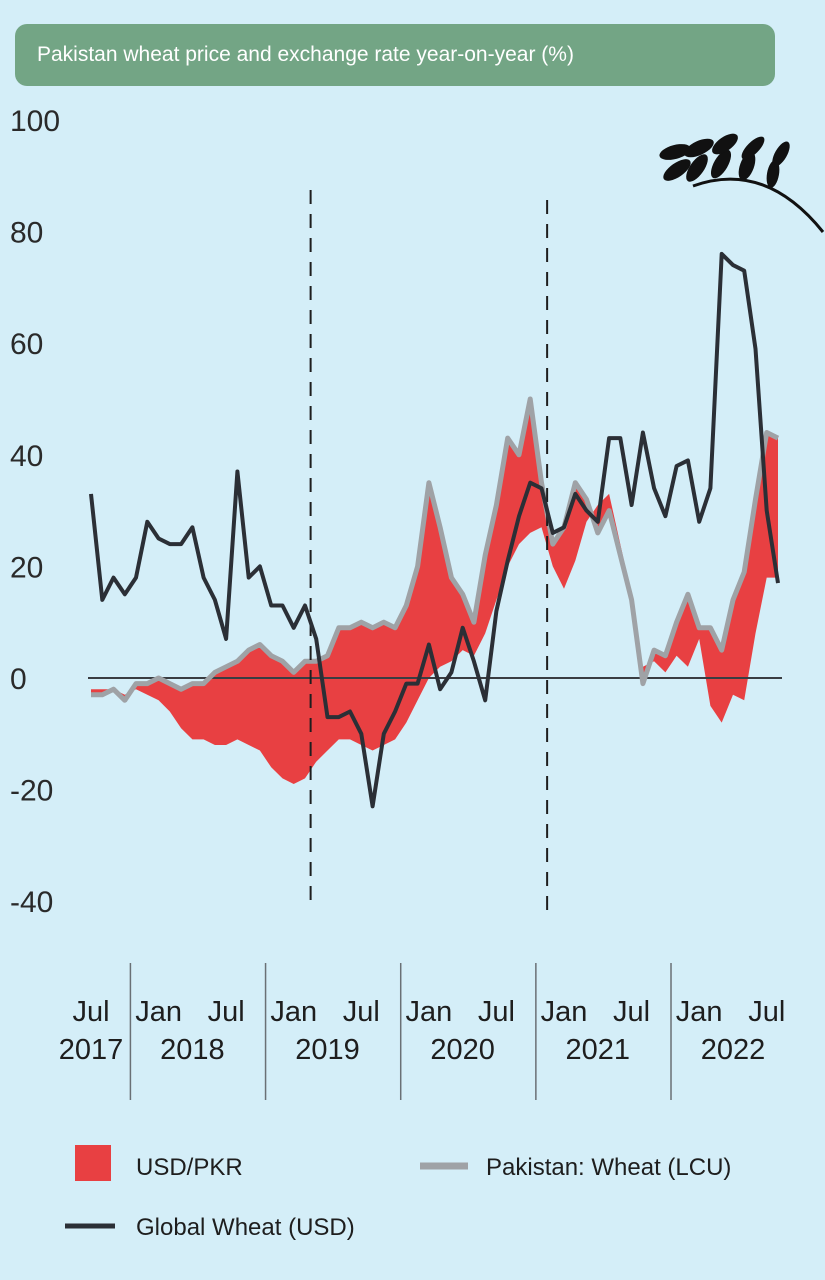 The width and height of the screenshot is (825, 1280). I want to click on wheat-sprig-icon, so click(742, 183).